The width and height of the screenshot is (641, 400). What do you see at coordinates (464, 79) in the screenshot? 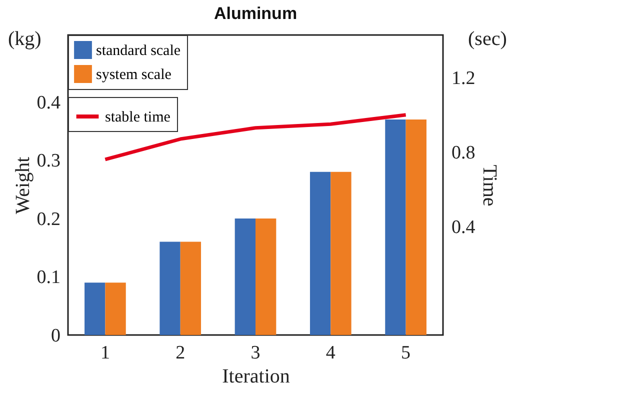
I see `y2-tick-label: 1.2` at bounding box center [464, 79].